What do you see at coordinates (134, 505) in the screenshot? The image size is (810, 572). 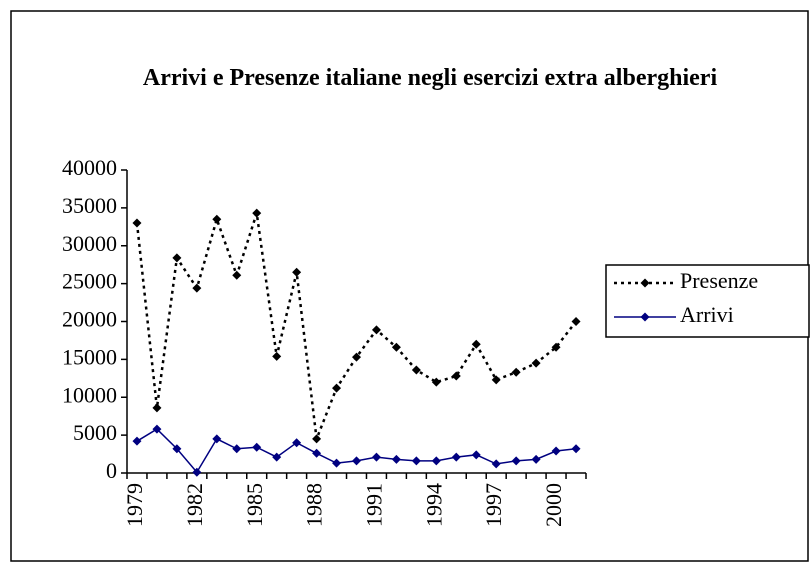 I see `x-tick-label: 1979` at bounding box center [134, 505].